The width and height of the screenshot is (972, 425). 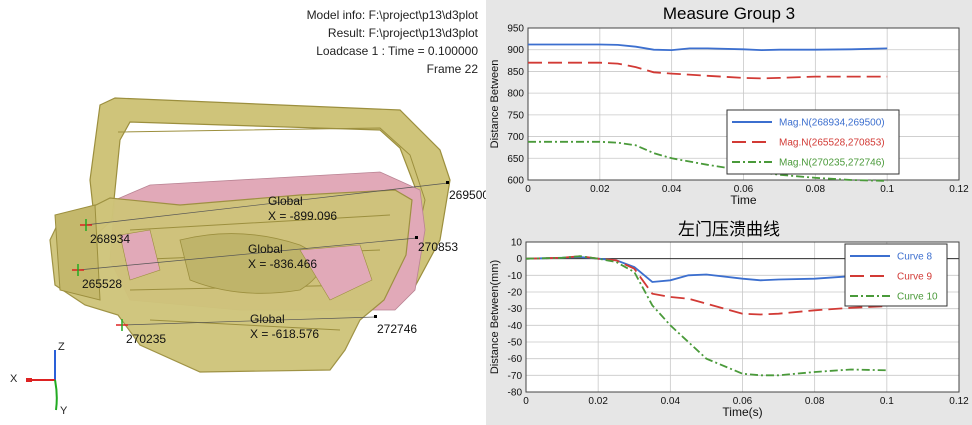 What do you see at coordinates (914, 277) in the screenshot?
I see `legend-entry: Curve 9` at bounding box center [914, 277].